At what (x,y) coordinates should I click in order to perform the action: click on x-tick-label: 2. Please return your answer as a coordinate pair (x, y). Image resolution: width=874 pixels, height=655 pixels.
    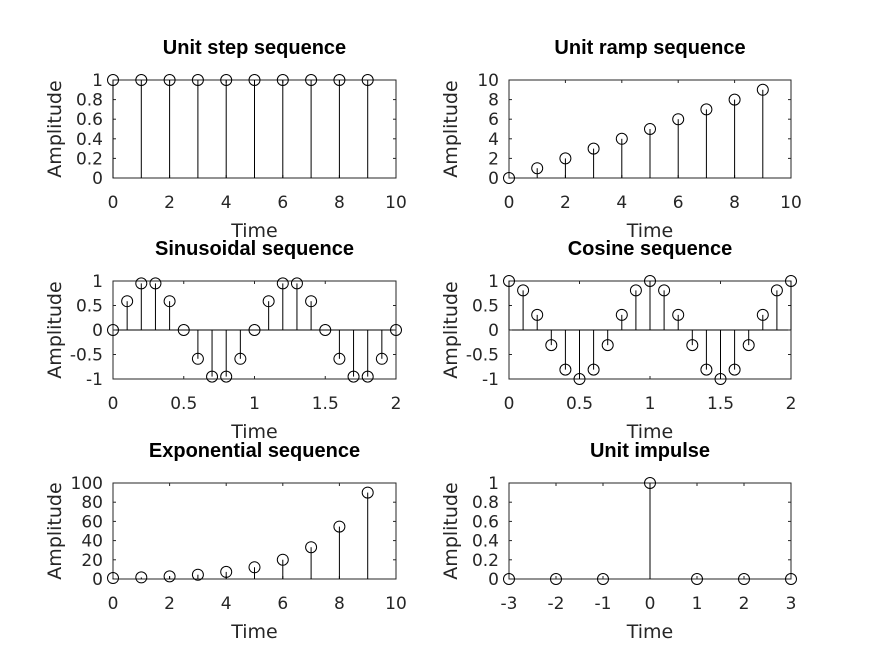
    Looking at the image, I should click on (791, 404).